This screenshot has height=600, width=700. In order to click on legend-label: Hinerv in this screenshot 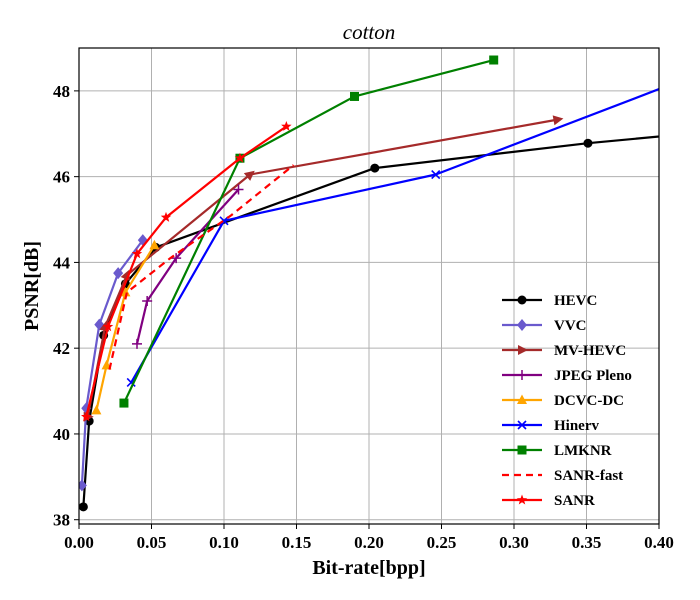, I will do `click(576, 426)`.